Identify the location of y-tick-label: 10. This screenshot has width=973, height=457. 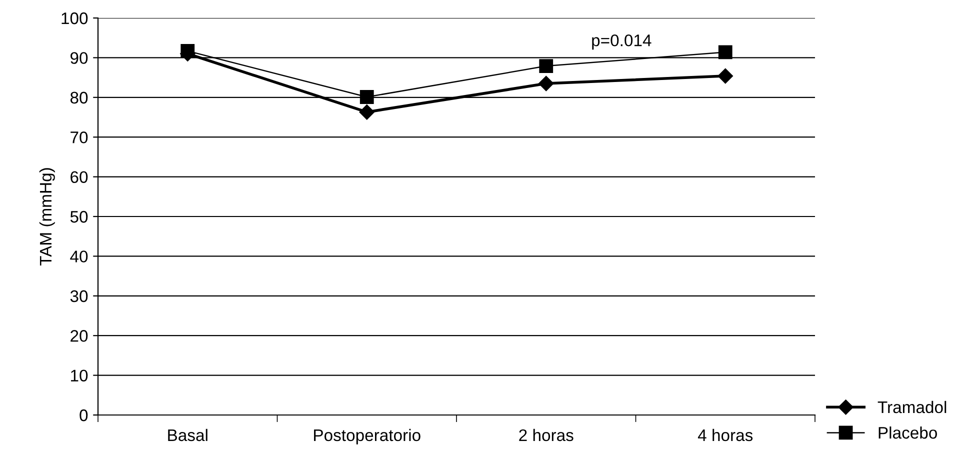
(79, 376).